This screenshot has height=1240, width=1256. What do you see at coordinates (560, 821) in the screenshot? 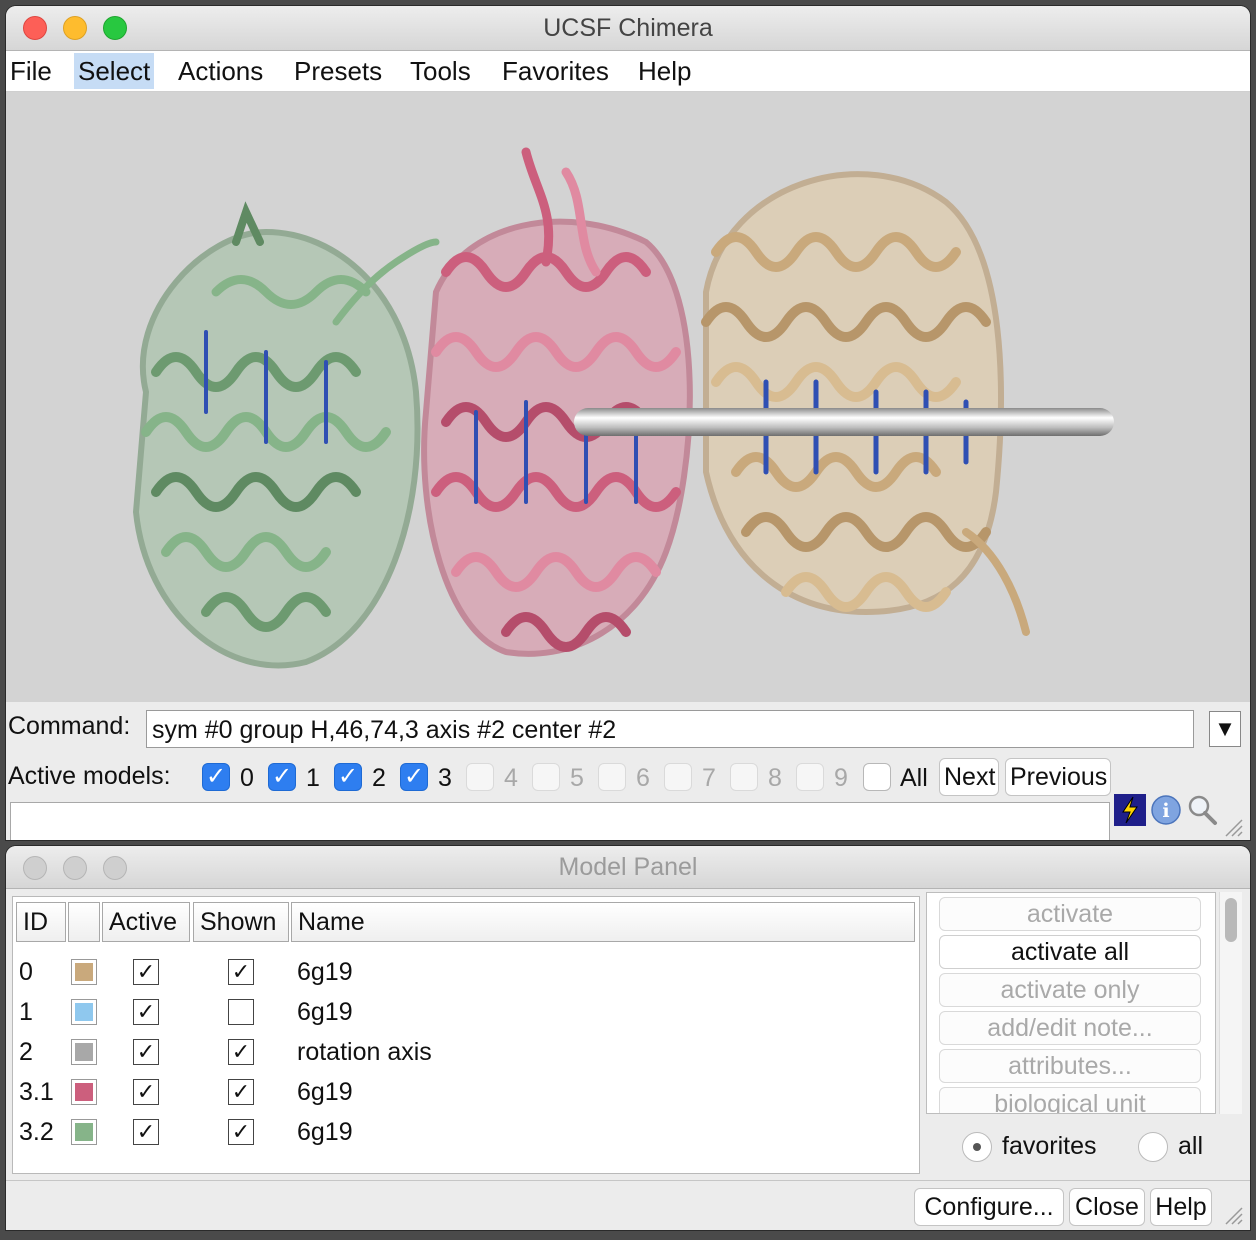
I see `status-line` at bounding box center [560, 821].